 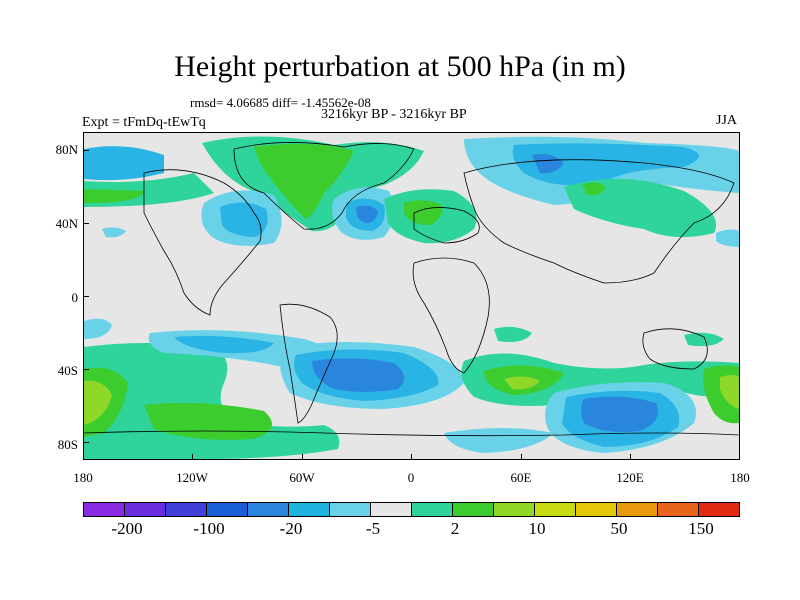 I want to click on colorbar-label: 150, so click(x=701, y=528).